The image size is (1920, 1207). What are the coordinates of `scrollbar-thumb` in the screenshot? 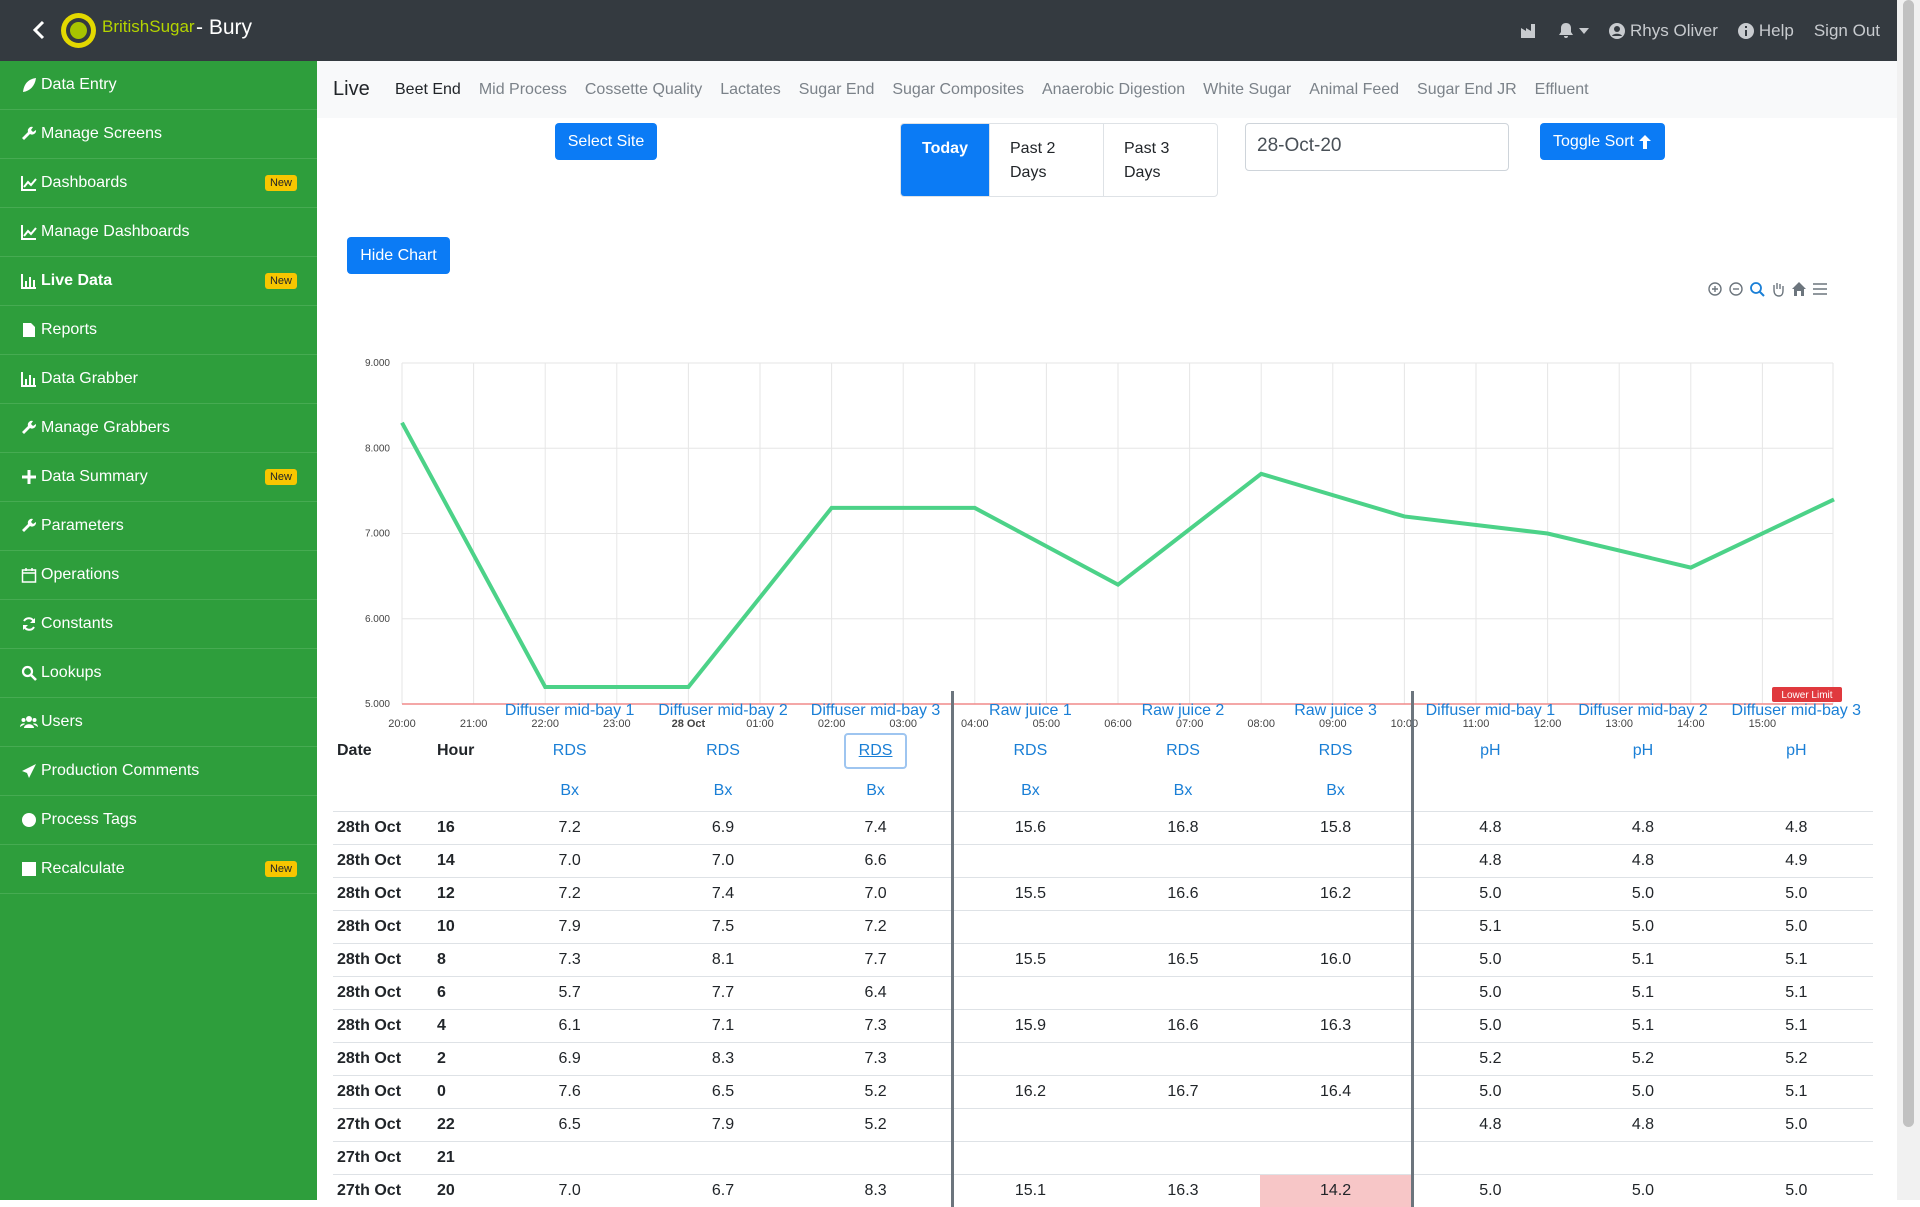 It's located at (1908, 563).